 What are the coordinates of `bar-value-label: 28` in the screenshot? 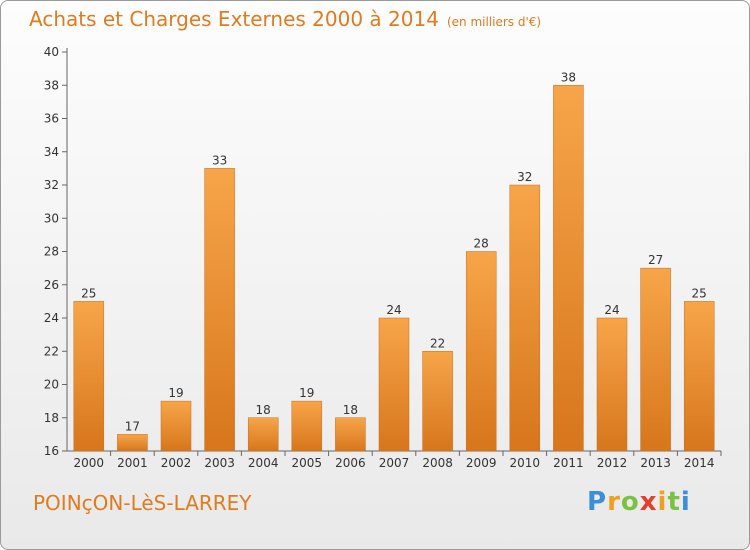 It's located at (481, 244).